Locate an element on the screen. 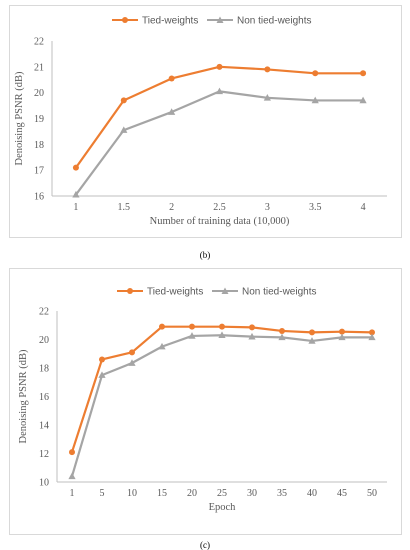 Image resolution: width=410 pixels, height=550 pixels. x-axis-title: Epoch is located at coordinates (223, 507).